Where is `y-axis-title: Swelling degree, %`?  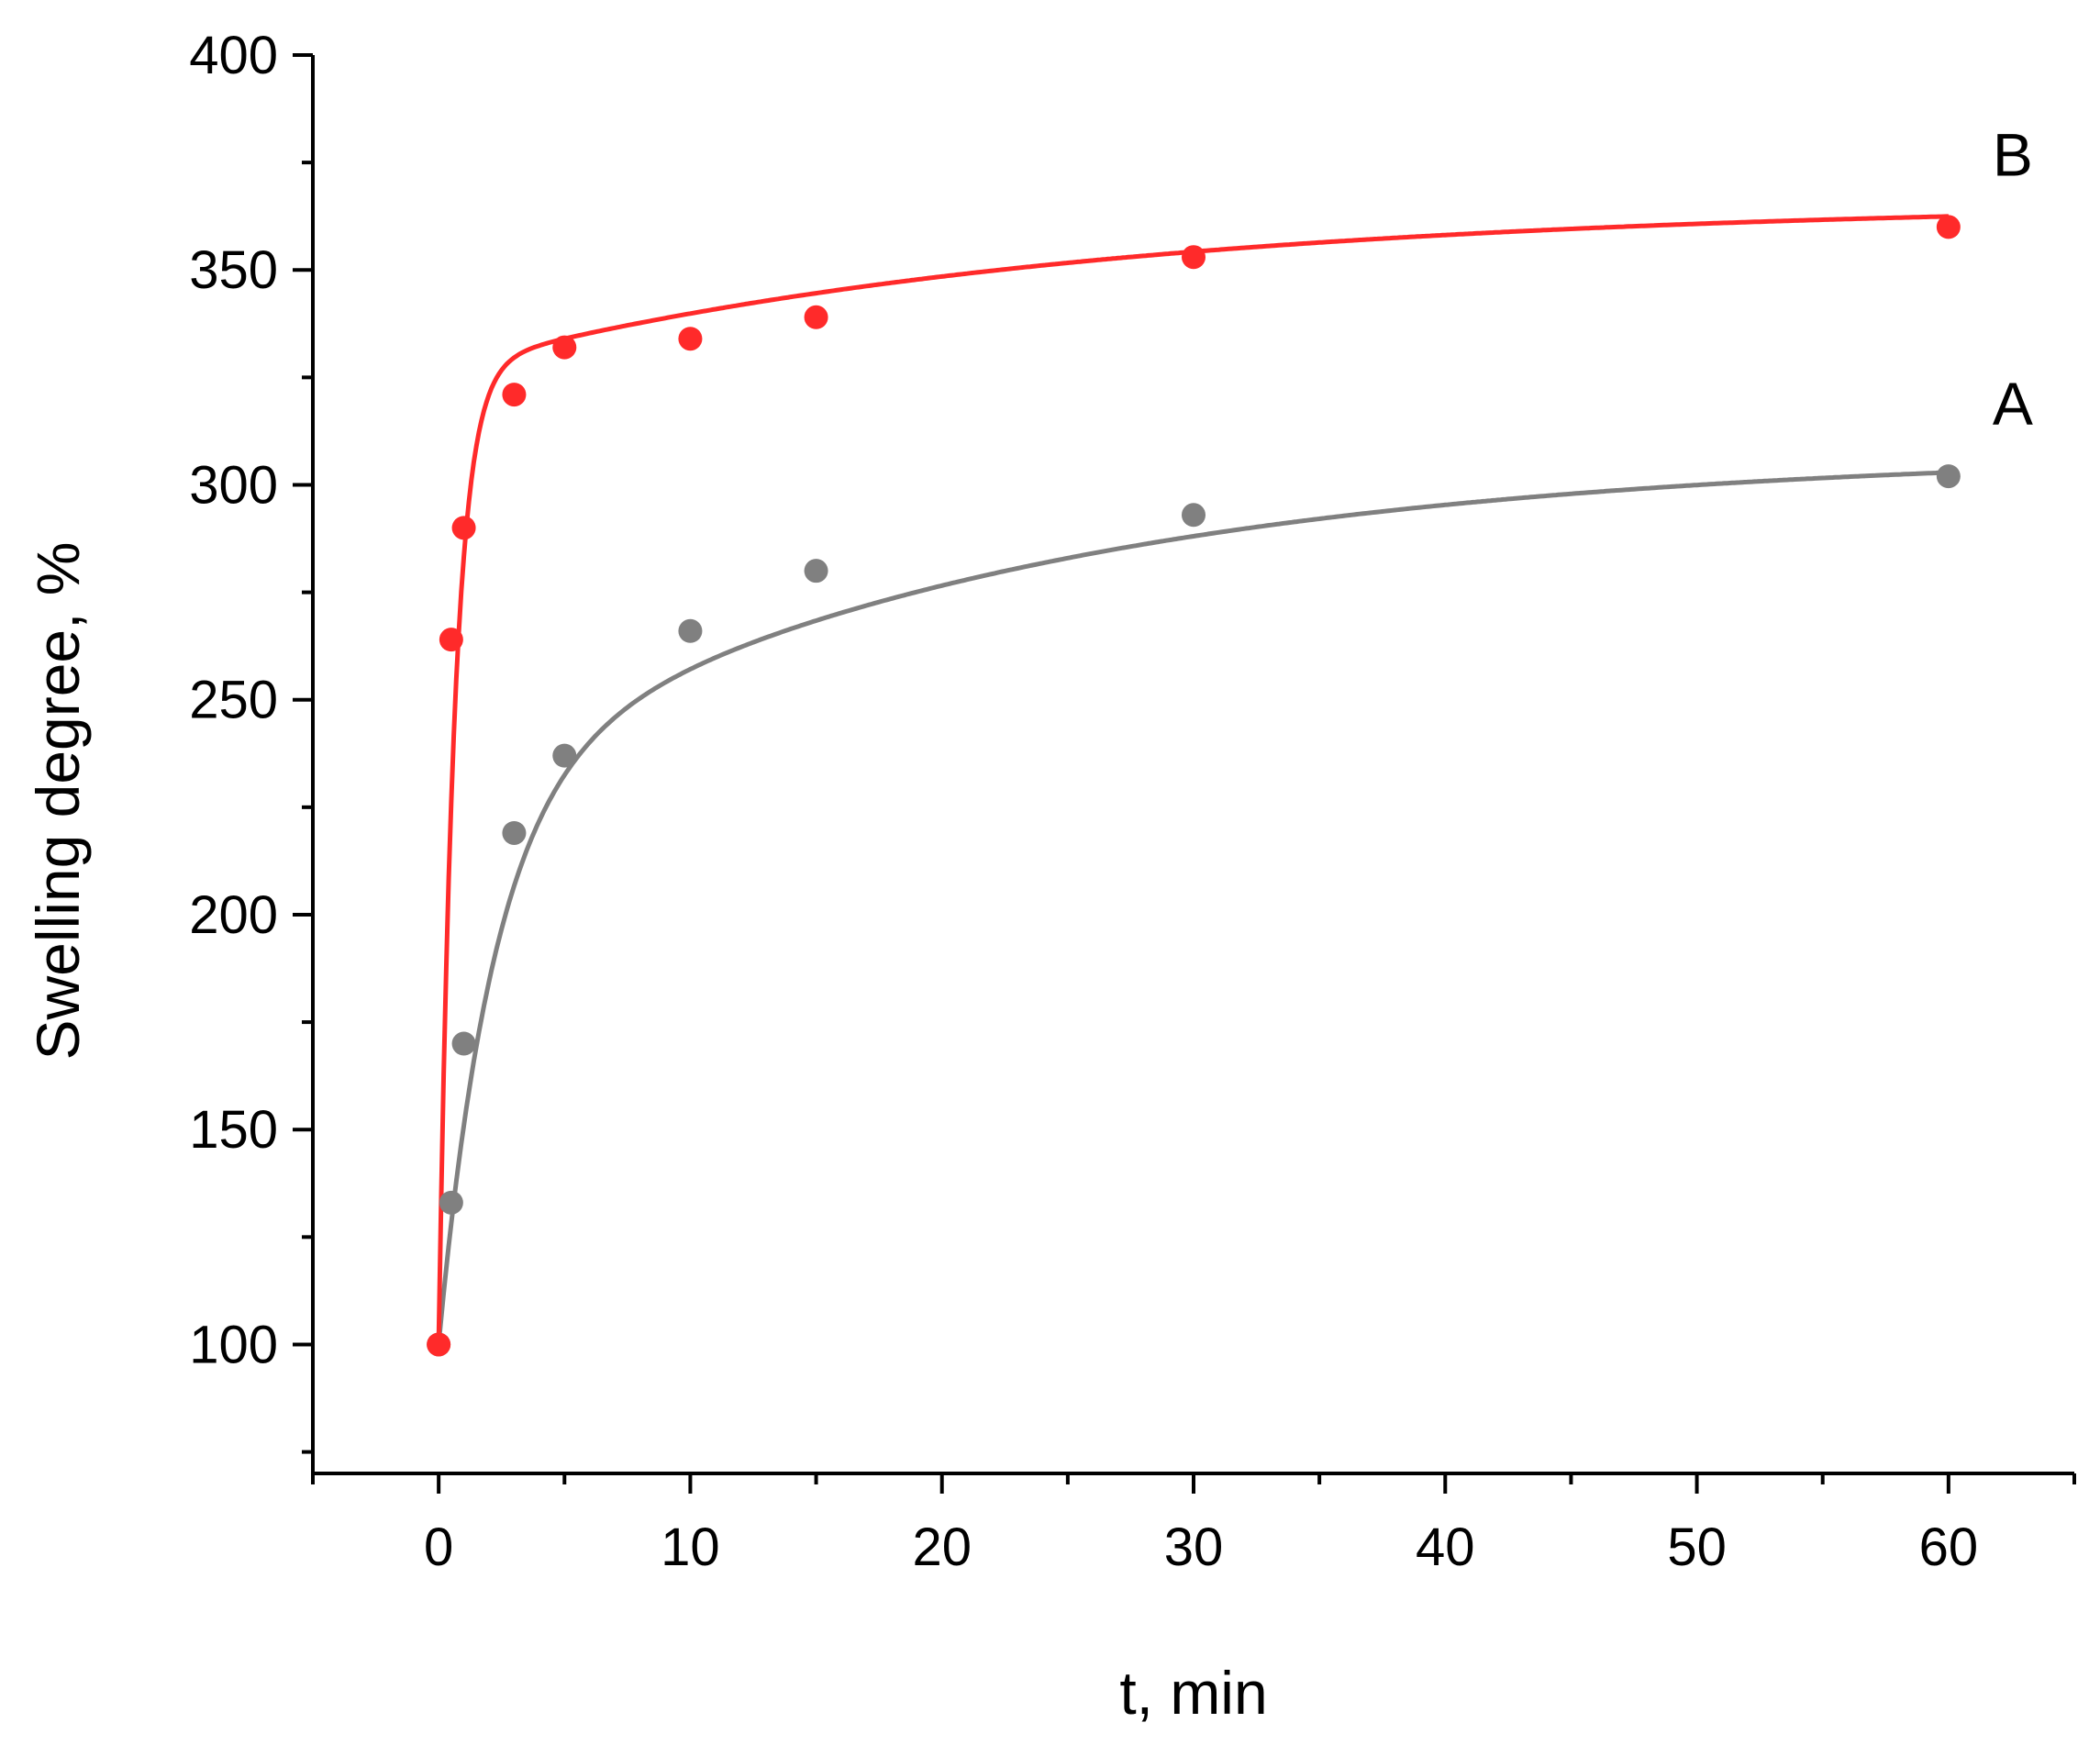
y-axis-title: Swelling degree, % is located at coordinates (58, 801).